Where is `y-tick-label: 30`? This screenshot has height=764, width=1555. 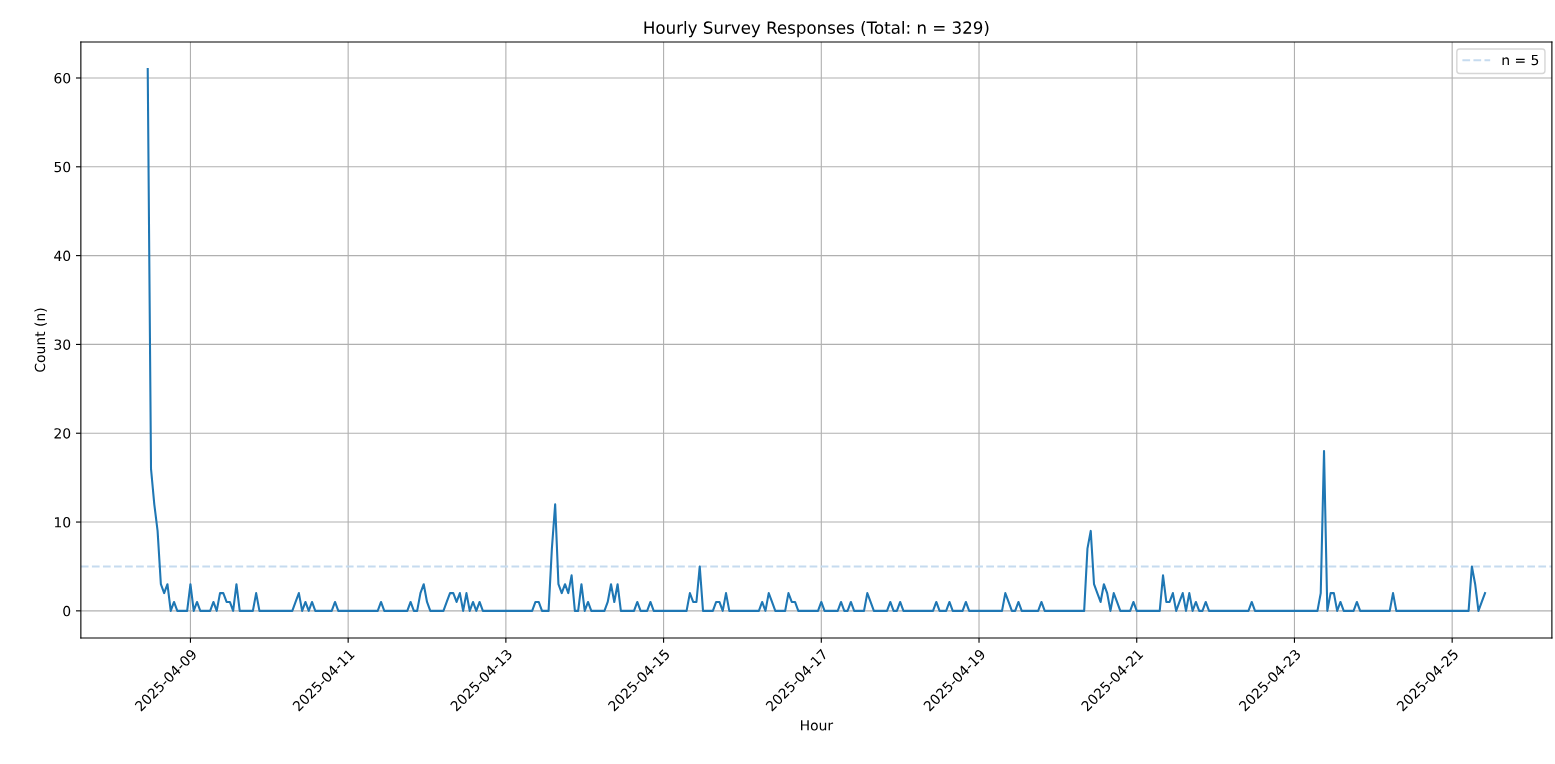
y-tick-label: 30 is located at coordinates (62, 344).